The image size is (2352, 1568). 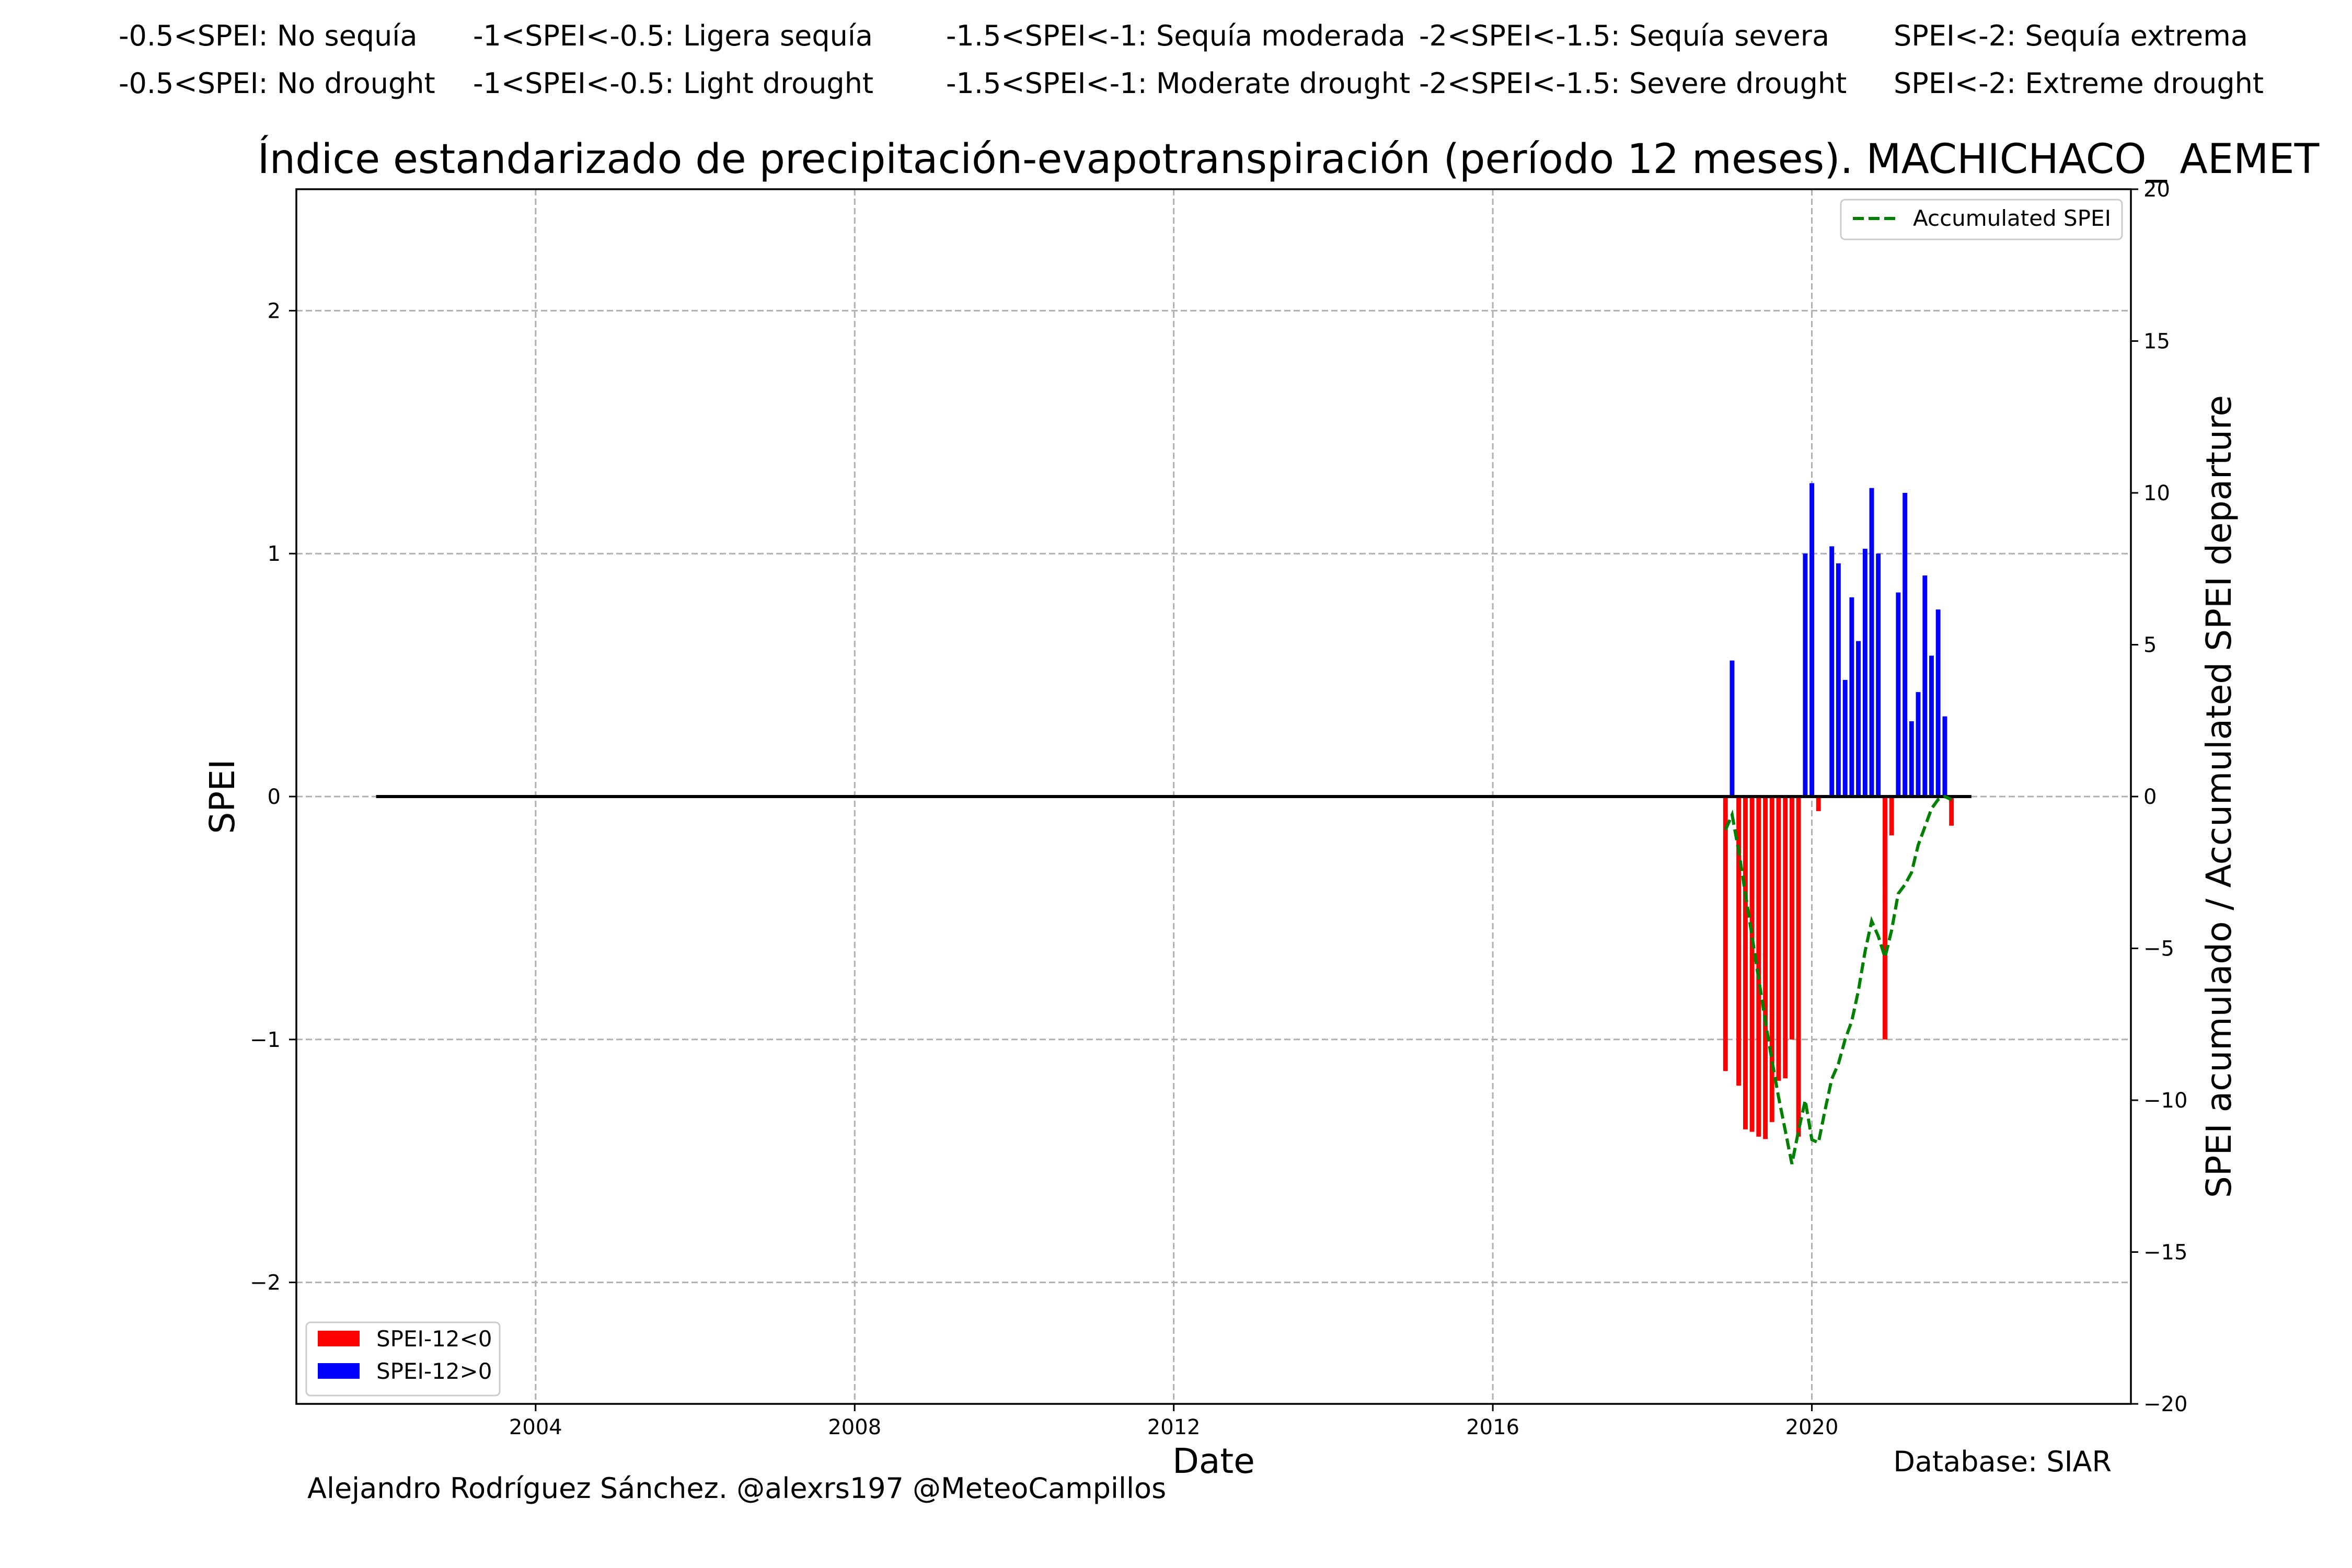 I want to click on legend-positive-label: SPEI-12>0, so click(x=434, y=1371).